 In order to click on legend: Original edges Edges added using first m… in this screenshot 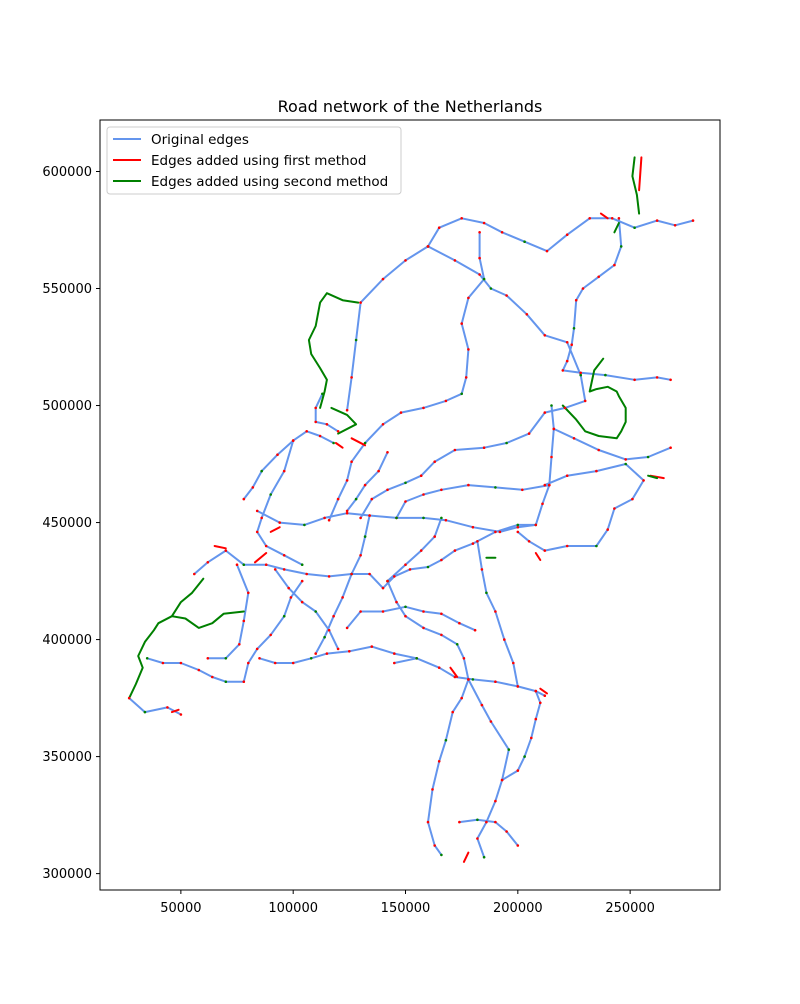, I will do `click(254, 160)`.